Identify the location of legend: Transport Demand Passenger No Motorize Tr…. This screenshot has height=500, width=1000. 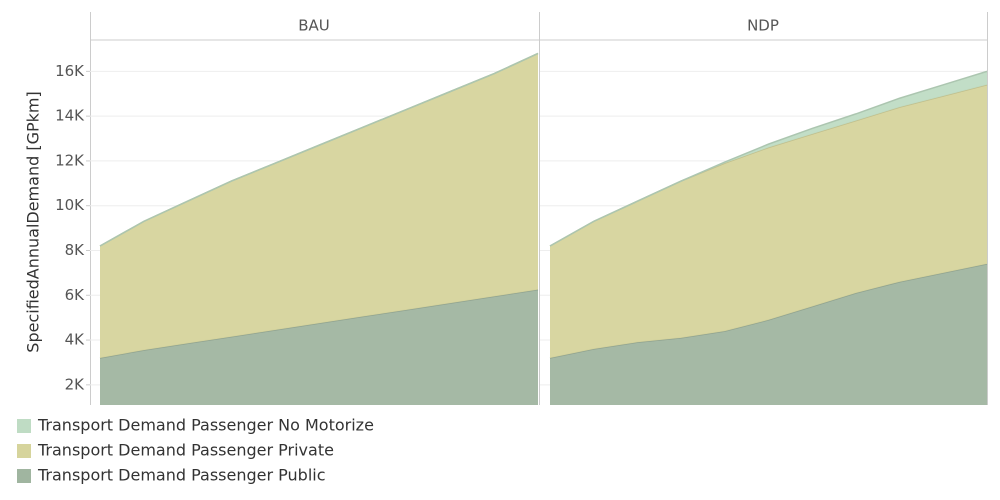
(195, 450).